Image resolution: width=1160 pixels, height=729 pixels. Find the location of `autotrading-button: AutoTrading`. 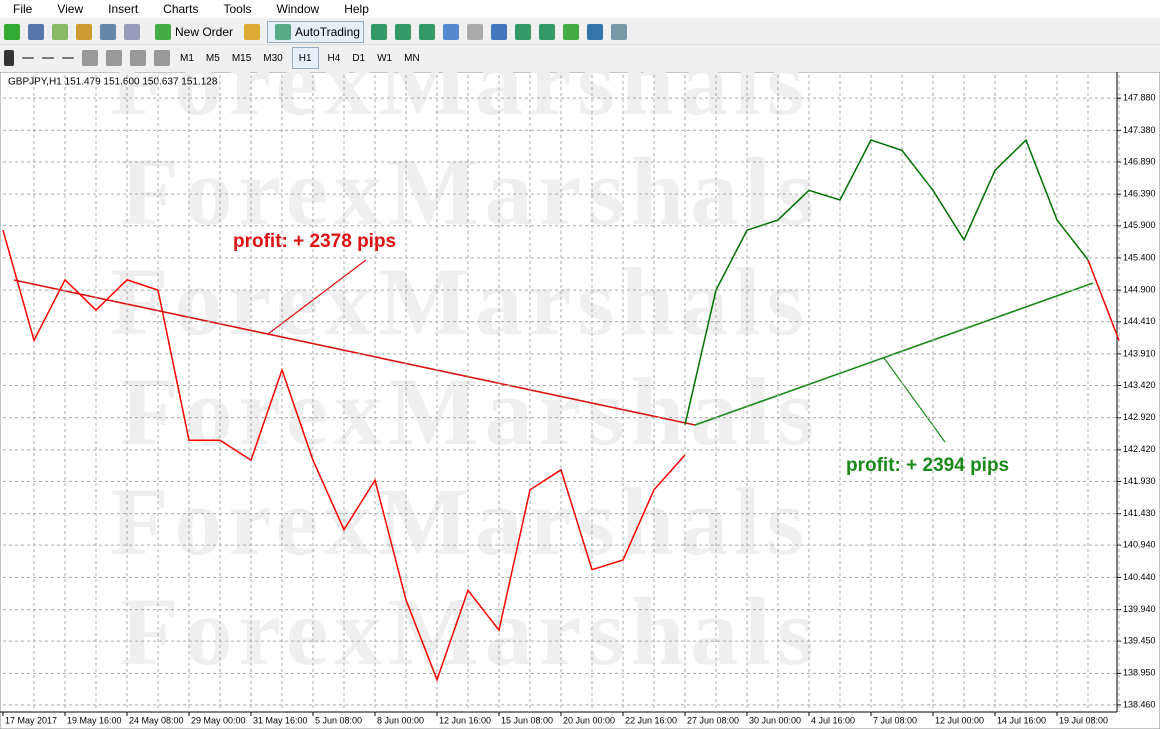

autotrading-button: AutoTrading is located at coordinates (315, 31).